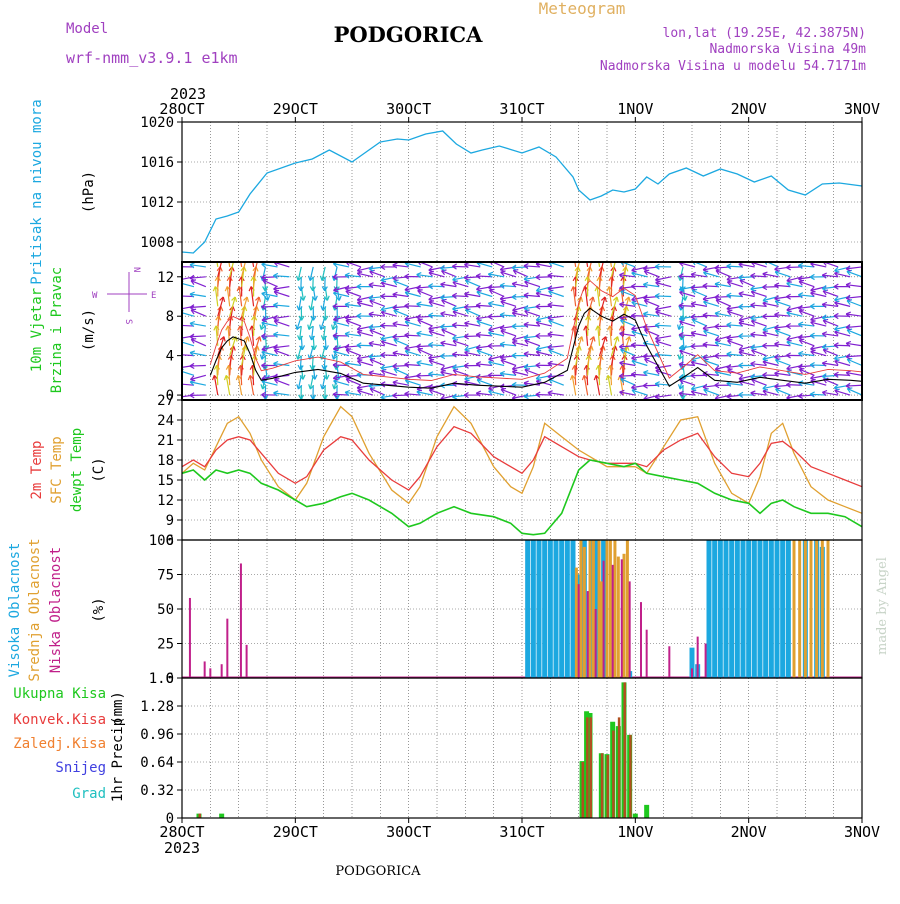 This screenshot has width=900, height=904. Describe the element at coordinates (165, 278) in the screenshot. I see `ytick-label-1-3: 12` at that location.